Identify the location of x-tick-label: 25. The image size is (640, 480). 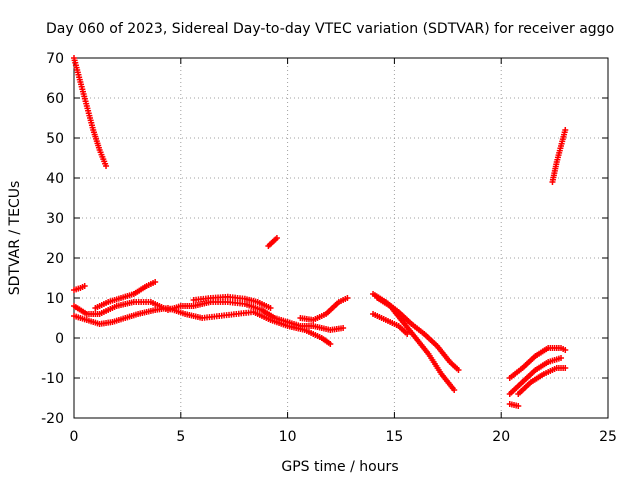
(608, 437).